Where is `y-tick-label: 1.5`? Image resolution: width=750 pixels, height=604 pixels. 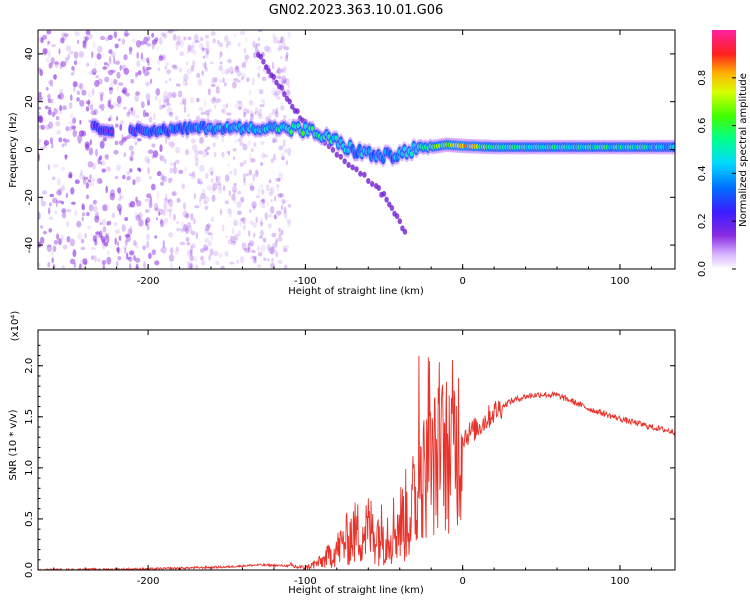
y-tick-label: 1.5 is located at coordinates (29, 417).